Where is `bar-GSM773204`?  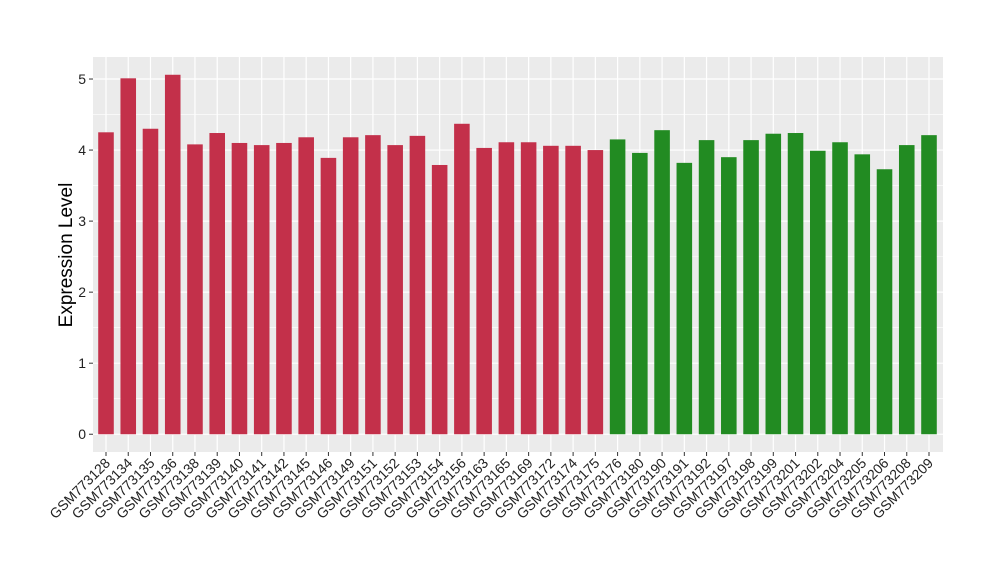 bar-GSM773204 is located at coordinates (840, 288).